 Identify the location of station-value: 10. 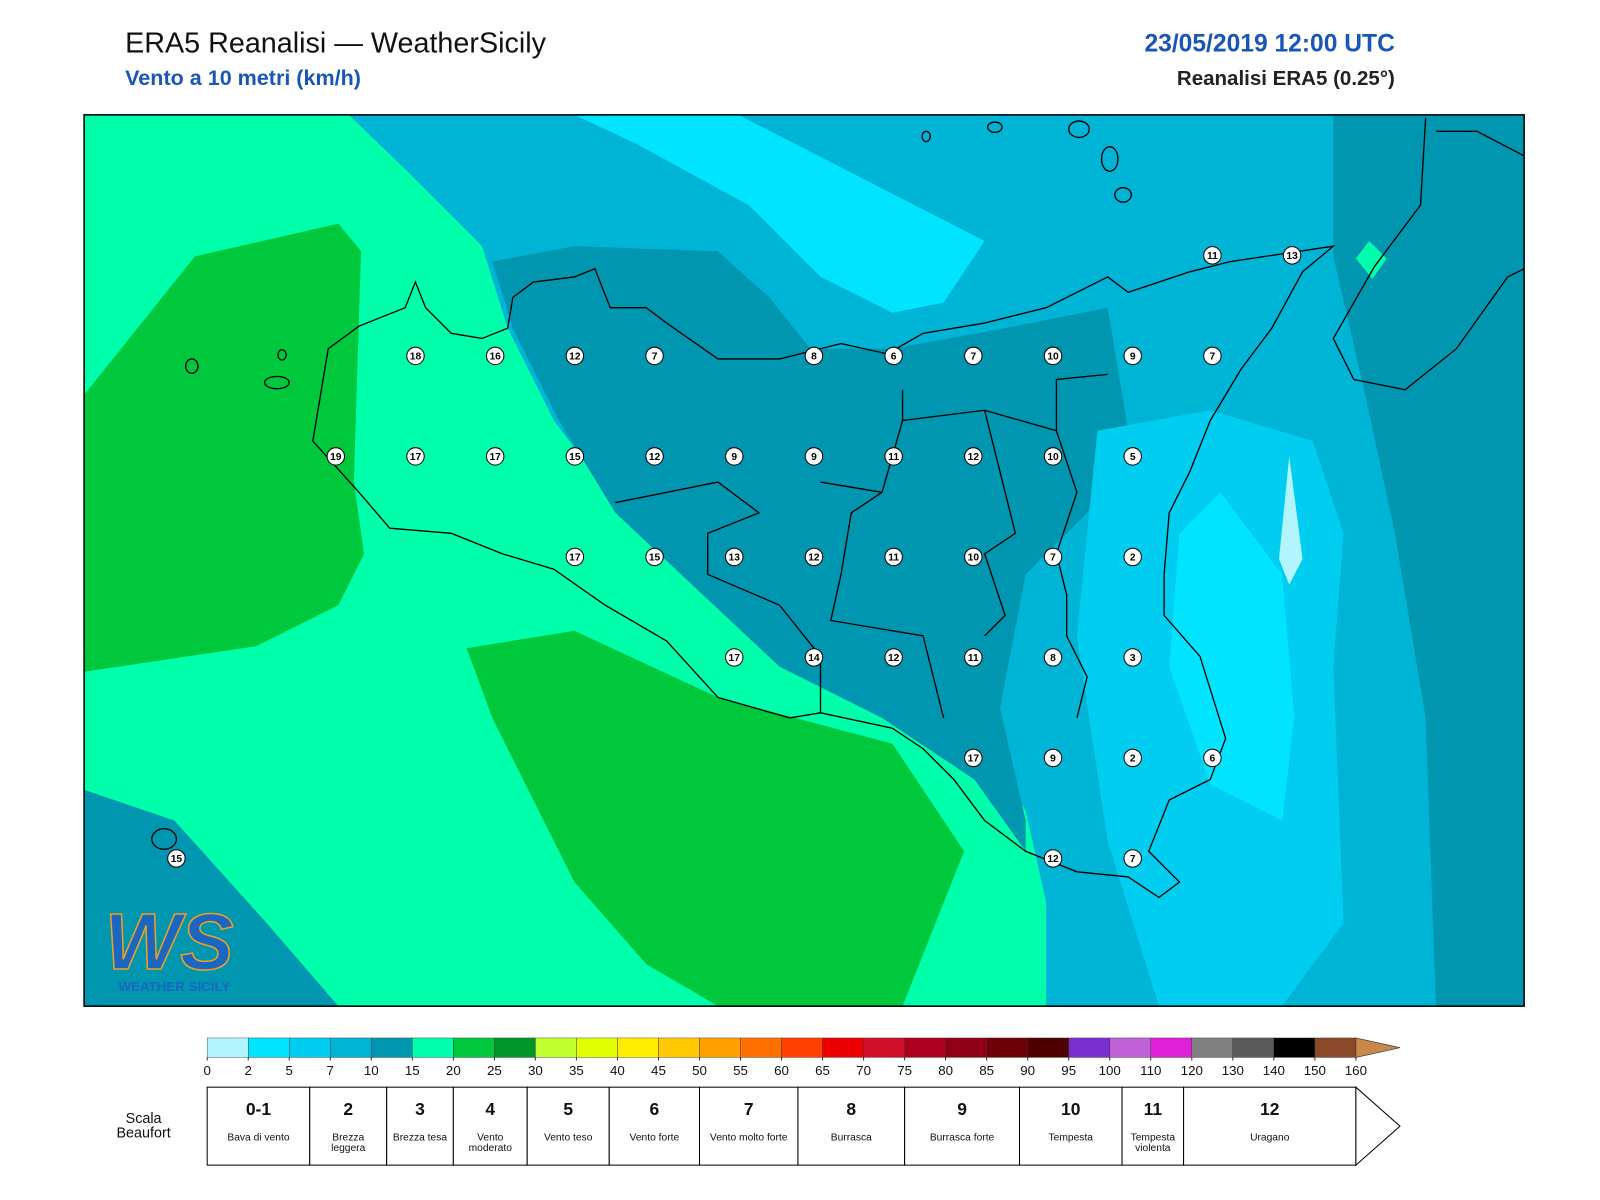
(1053, 356).